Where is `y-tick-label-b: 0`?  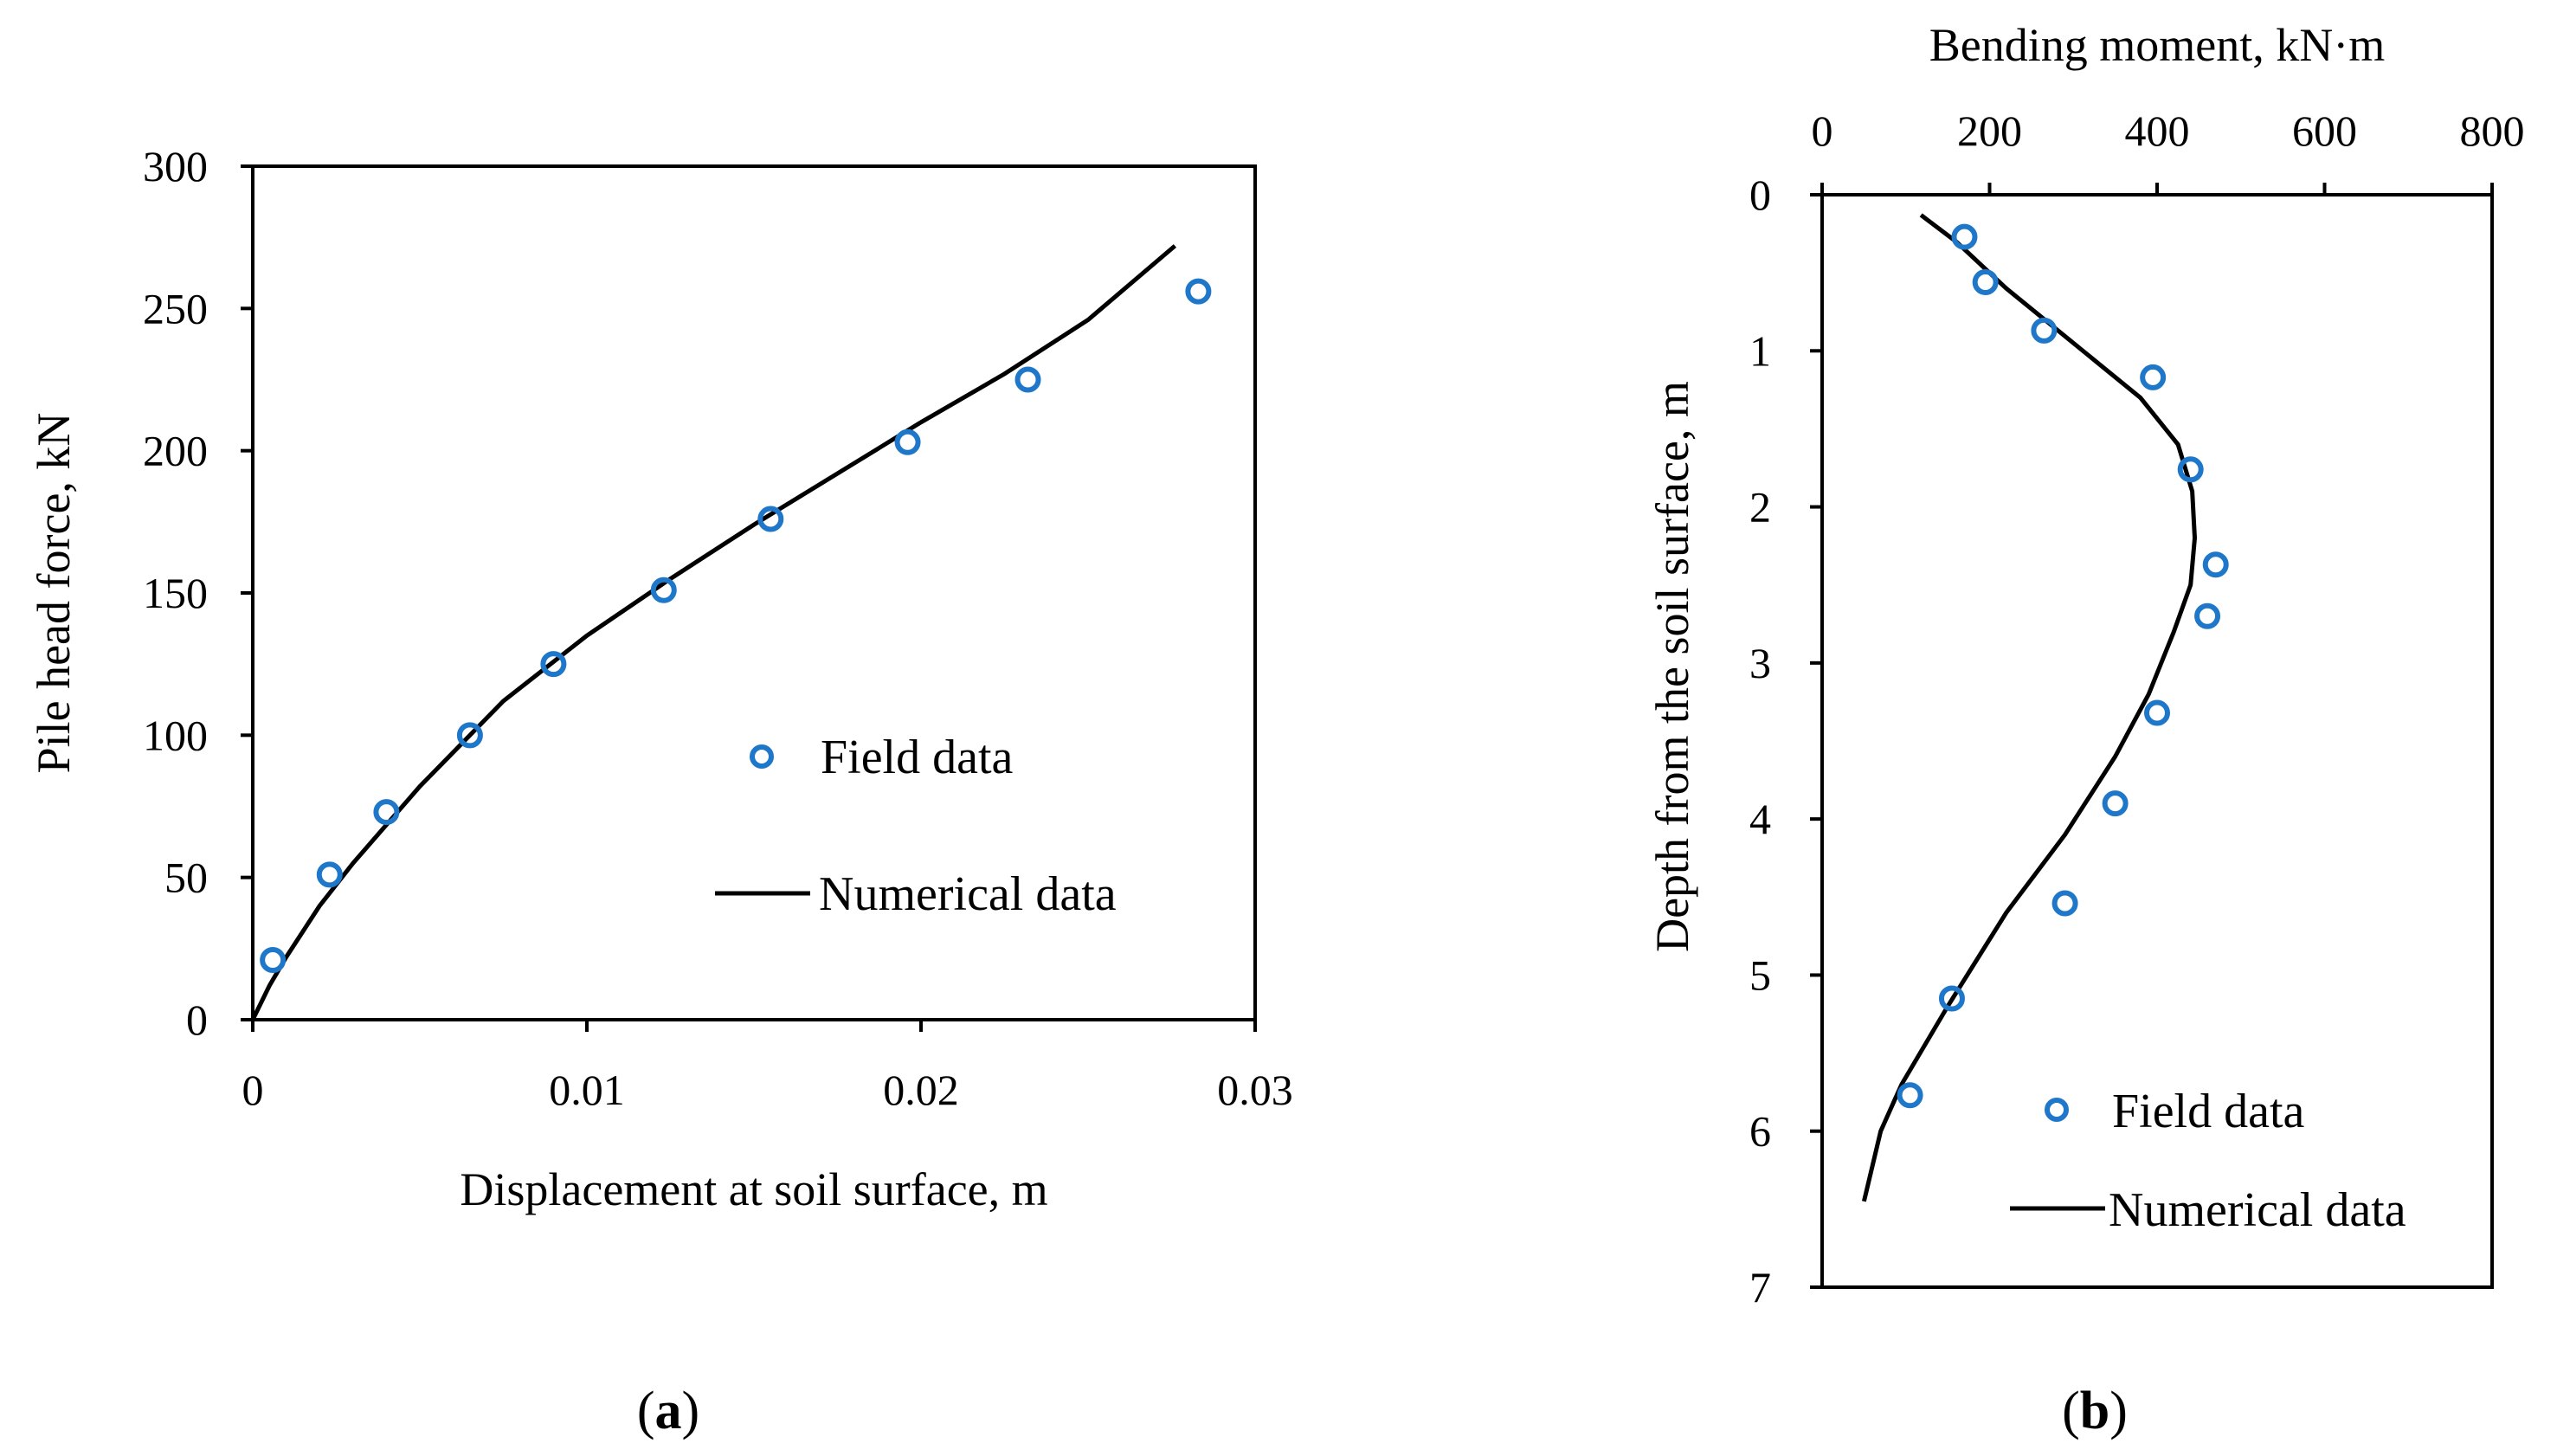
y-tick-label-b: 0 is located at coordinates (1760, 195).